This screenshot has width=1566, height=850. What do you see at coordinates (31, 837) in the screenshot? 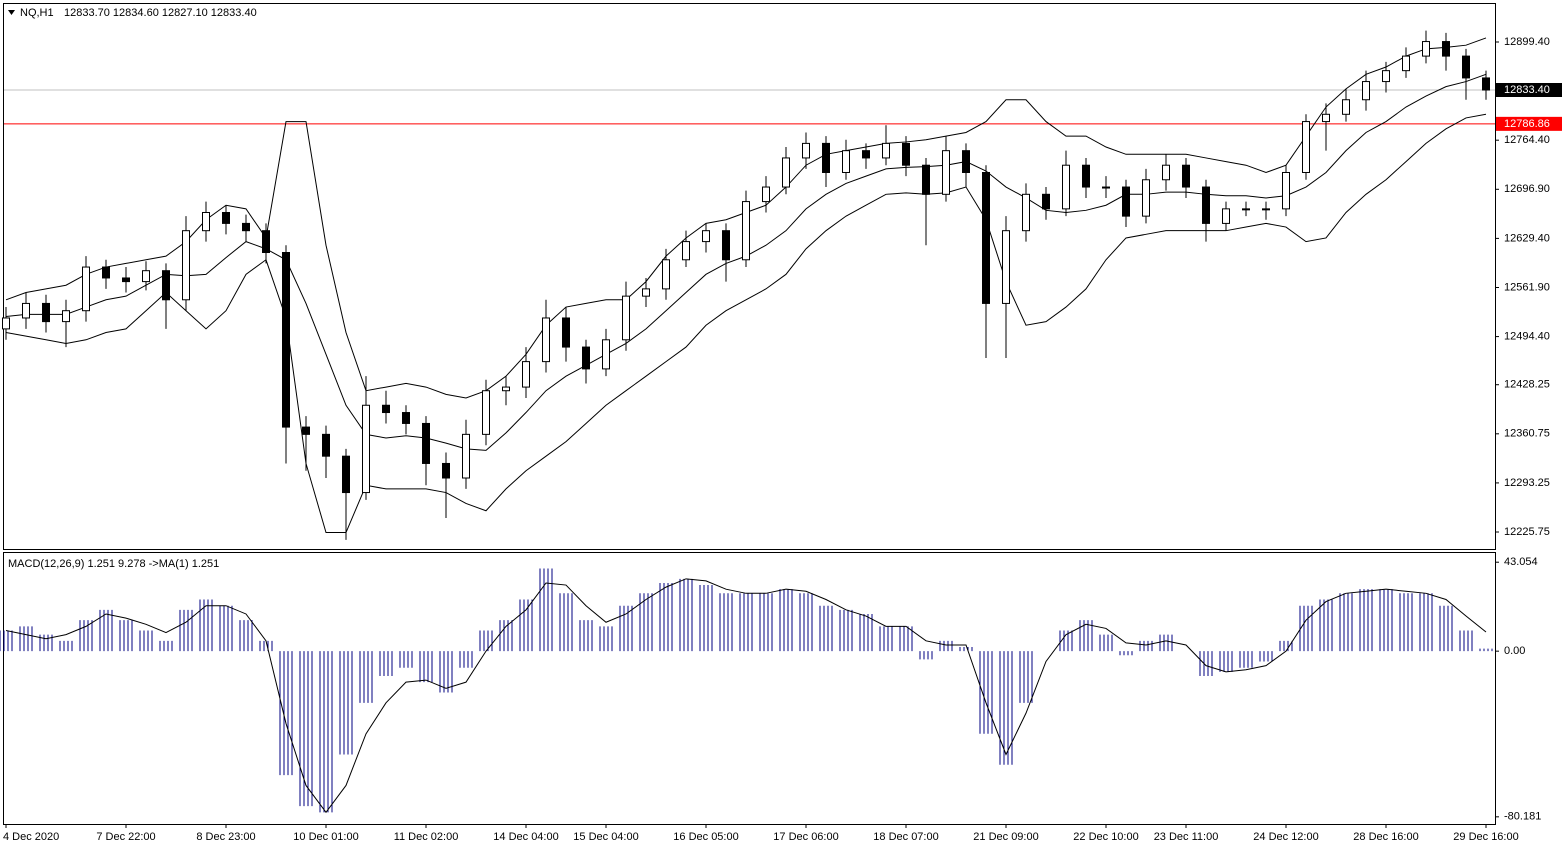
I see `x-tick-label: 4 Dec 2020` at bounding box center [31, 837].